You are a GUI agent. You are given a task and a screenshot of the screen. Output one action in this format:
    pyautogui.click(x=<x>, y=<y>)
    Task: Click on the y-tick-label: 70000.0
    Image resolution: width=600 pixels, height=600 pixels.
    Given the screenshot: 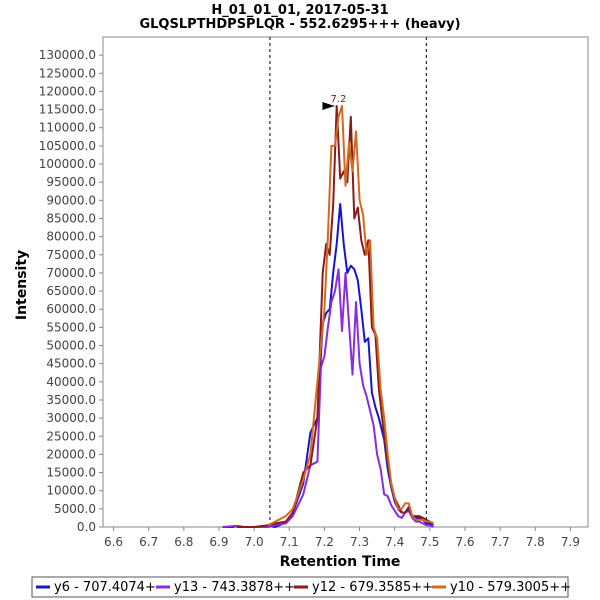 What is the action you would take?
    pyautogui.click(x=71, y=273)
    